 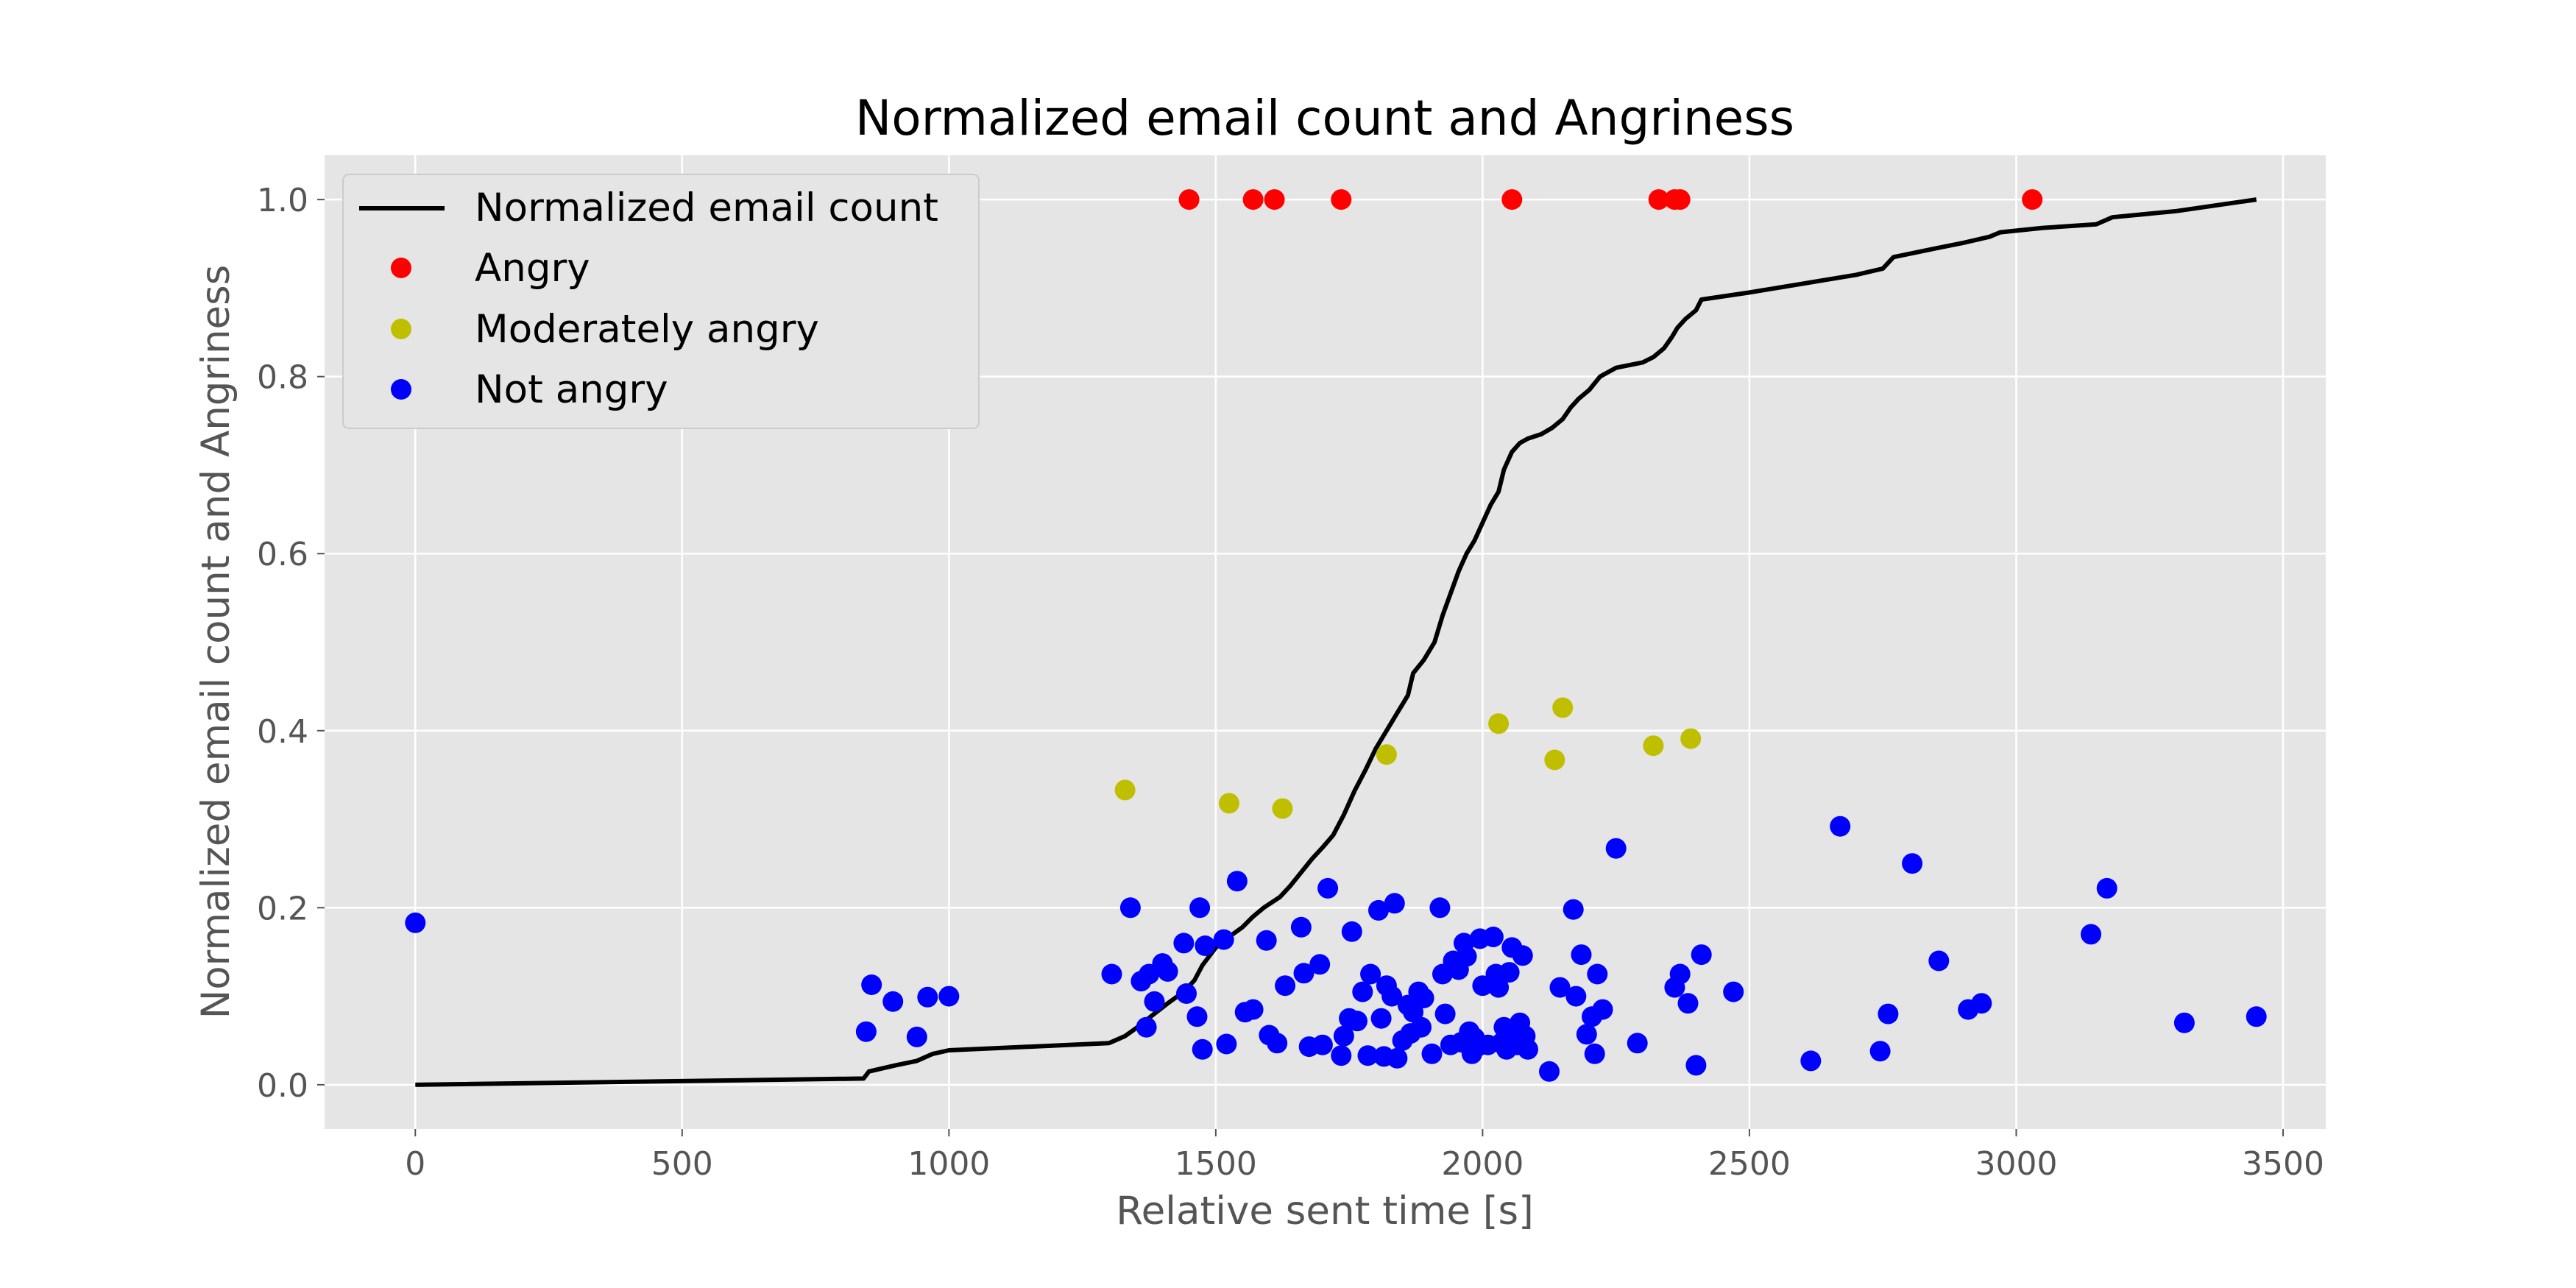 I want to click on legend-label-angry: Angry, so click(x=532, y=268).